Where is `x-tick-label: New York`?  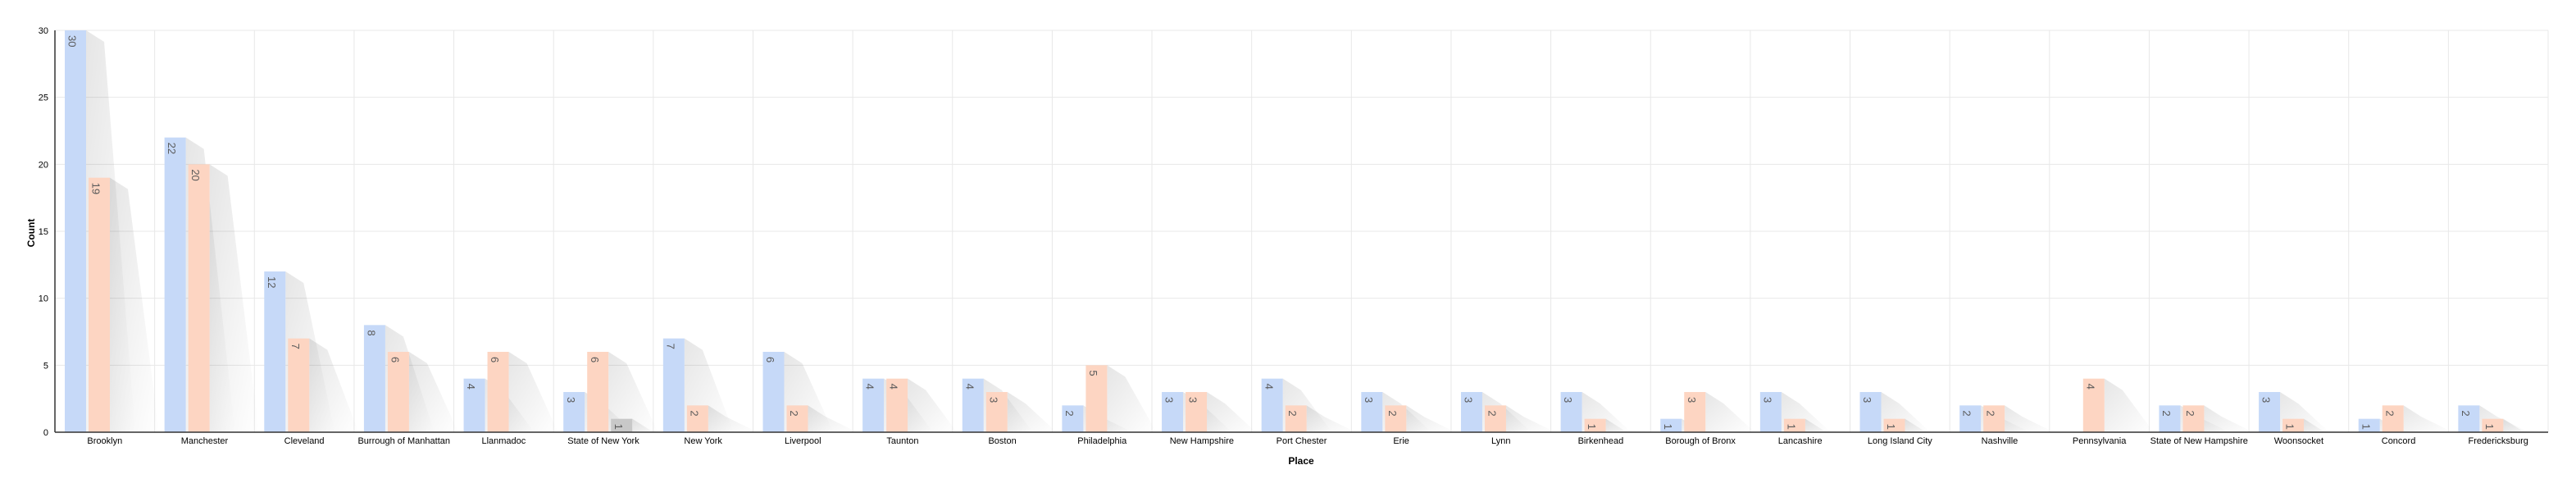 x-tick-label: New York is located at coordinates (703, 441).